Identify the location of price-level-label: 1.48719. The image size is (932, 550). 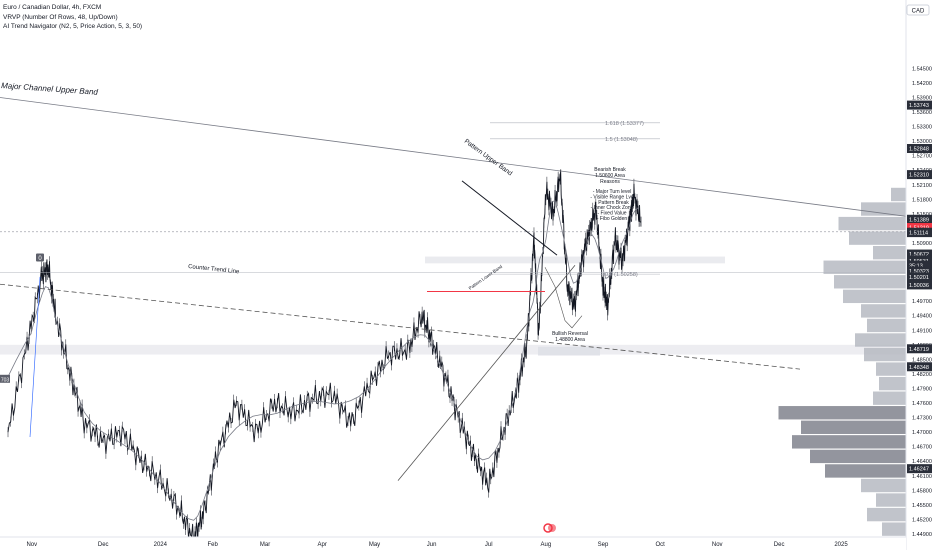
(919, 350).